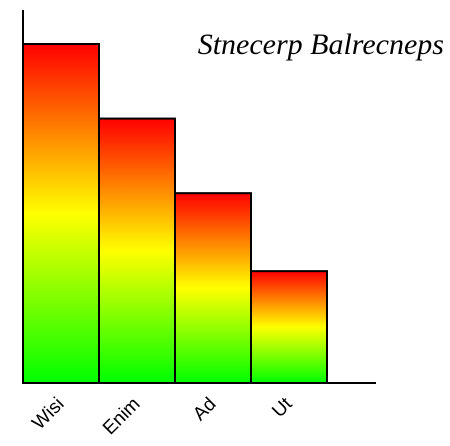  I want to click on x-tick-label-ut: Ut, so click(282, 407).